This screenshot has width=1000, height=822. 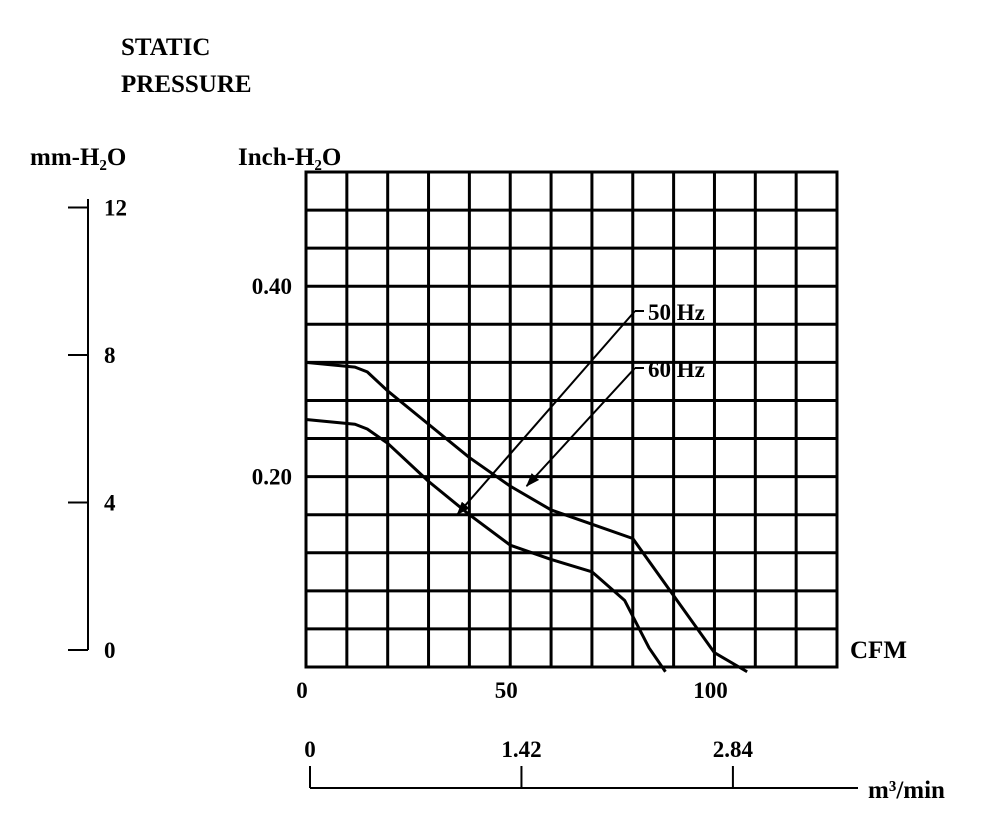 What do you see at coordinates (581, 763) in the screenshot?
I see `secondary-x-axis: 0 1.42 2.84` at bounding box center [581, 763].